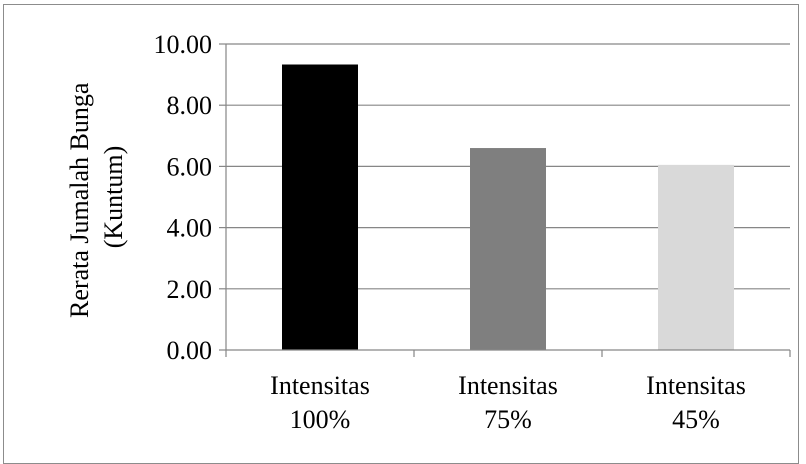 Image resolution: width=806 pixels, height=464 pixels. Describe the element at coordinates (190, 289) in the screenshot. I see `y-tick-label: 2.00` at that location.